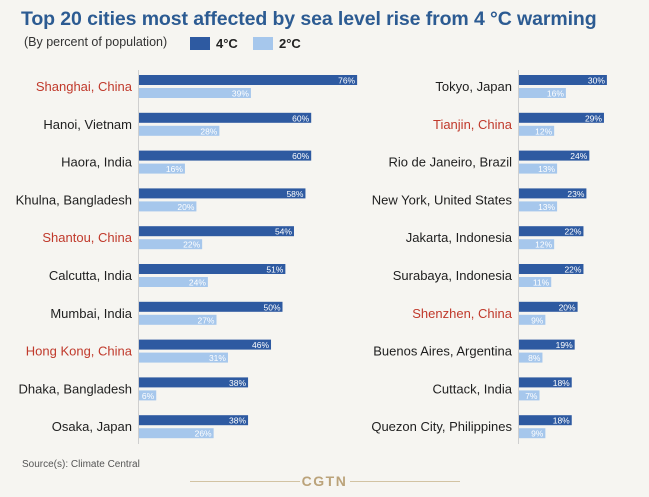 This screenshot has width=649, height=497. What do you see at coordinates (473, 86) in the screenshot?
I see `city-label: Tokyo, Japan` at bounding box center [473, 86].